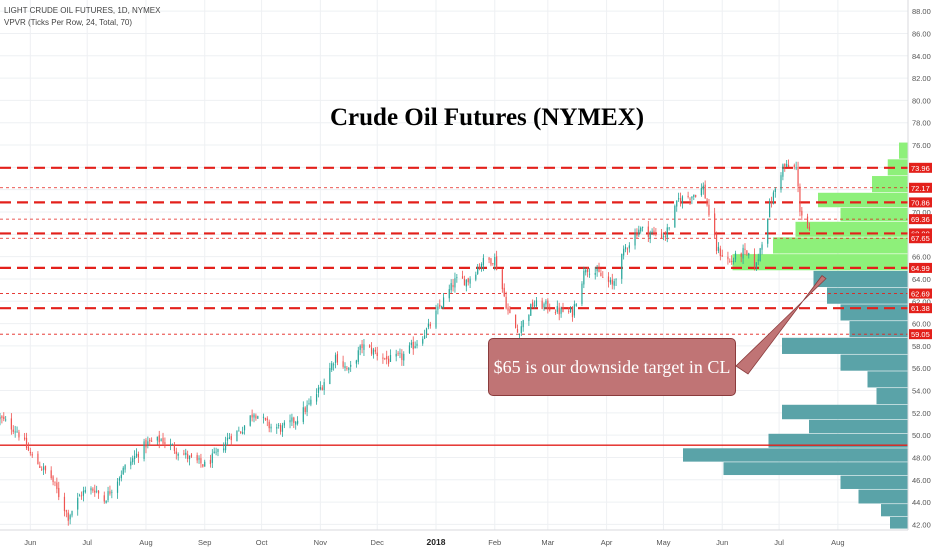  What do you see at coordinates (921, 56) in the screenshot?
I see `y-tick-label: 84.00` at bounding box center [921, 56].